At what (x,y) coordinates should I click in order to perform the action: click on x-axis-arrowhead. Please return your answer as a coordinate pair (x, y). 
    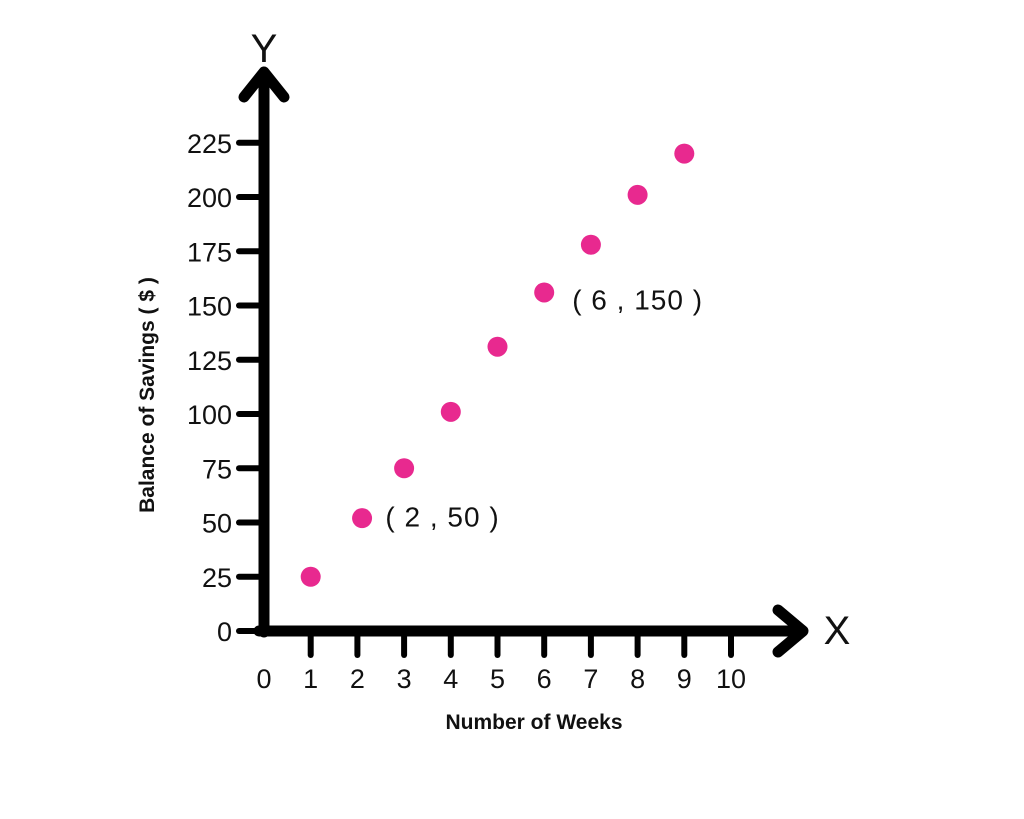
    Looking at the image, I should click on (790, 631).